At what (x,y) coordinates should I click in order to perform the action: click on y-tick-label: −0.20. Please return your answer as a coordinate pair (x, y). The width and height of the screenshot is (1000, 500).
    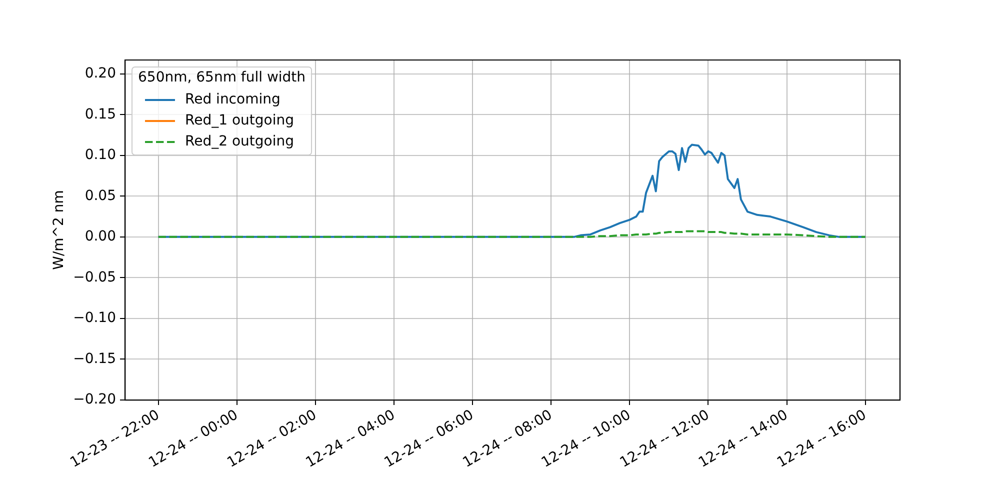
    Looking at the image, I should click on (94, 400).